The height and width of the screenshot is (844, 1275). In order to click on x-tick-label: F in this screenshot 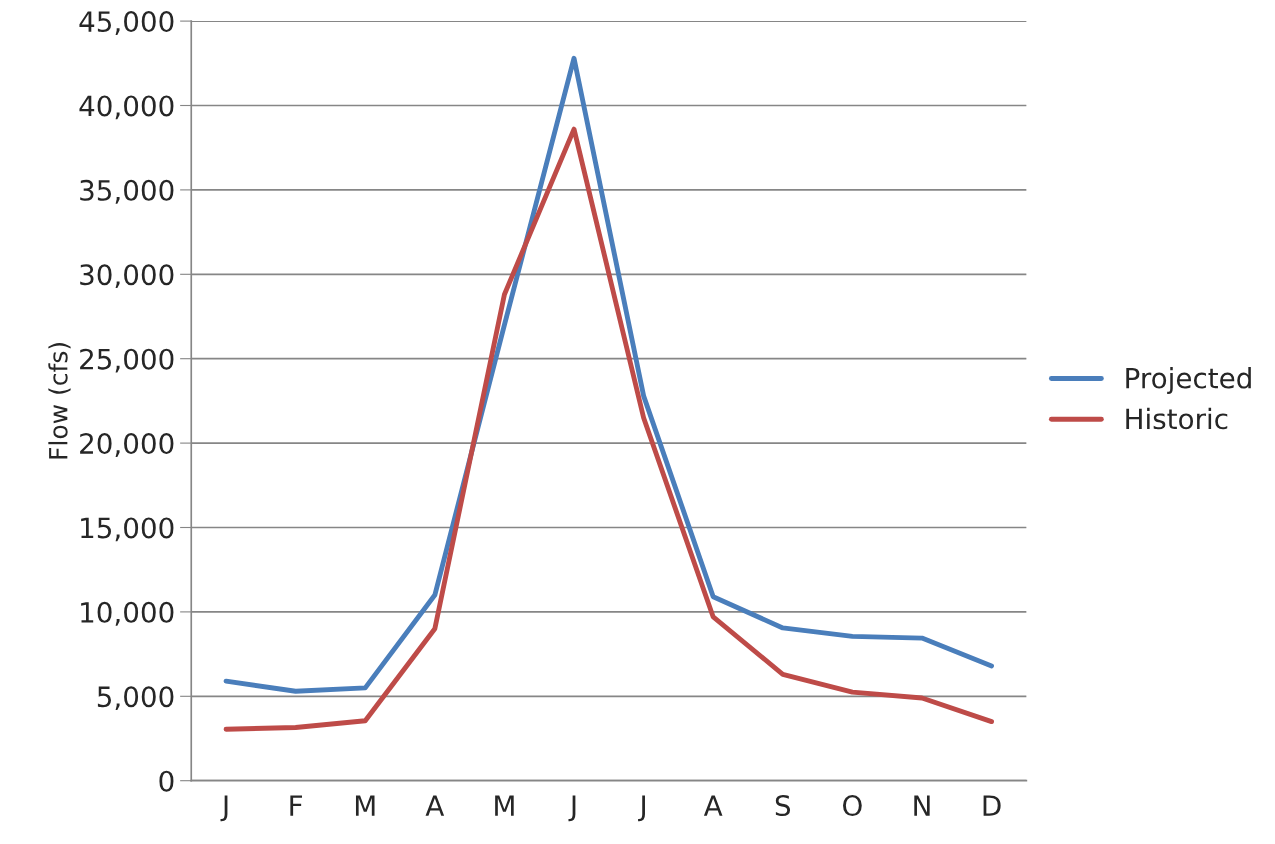, I will do `click(296, 805)`.